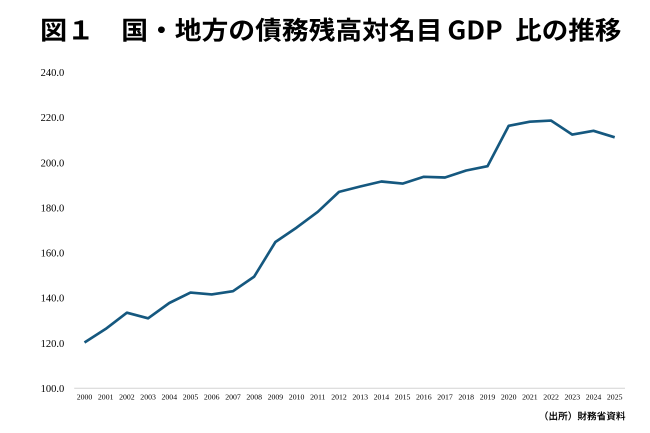 The image size is (650, 433). I want to click on svg-text: 2019, so click(488, 397).